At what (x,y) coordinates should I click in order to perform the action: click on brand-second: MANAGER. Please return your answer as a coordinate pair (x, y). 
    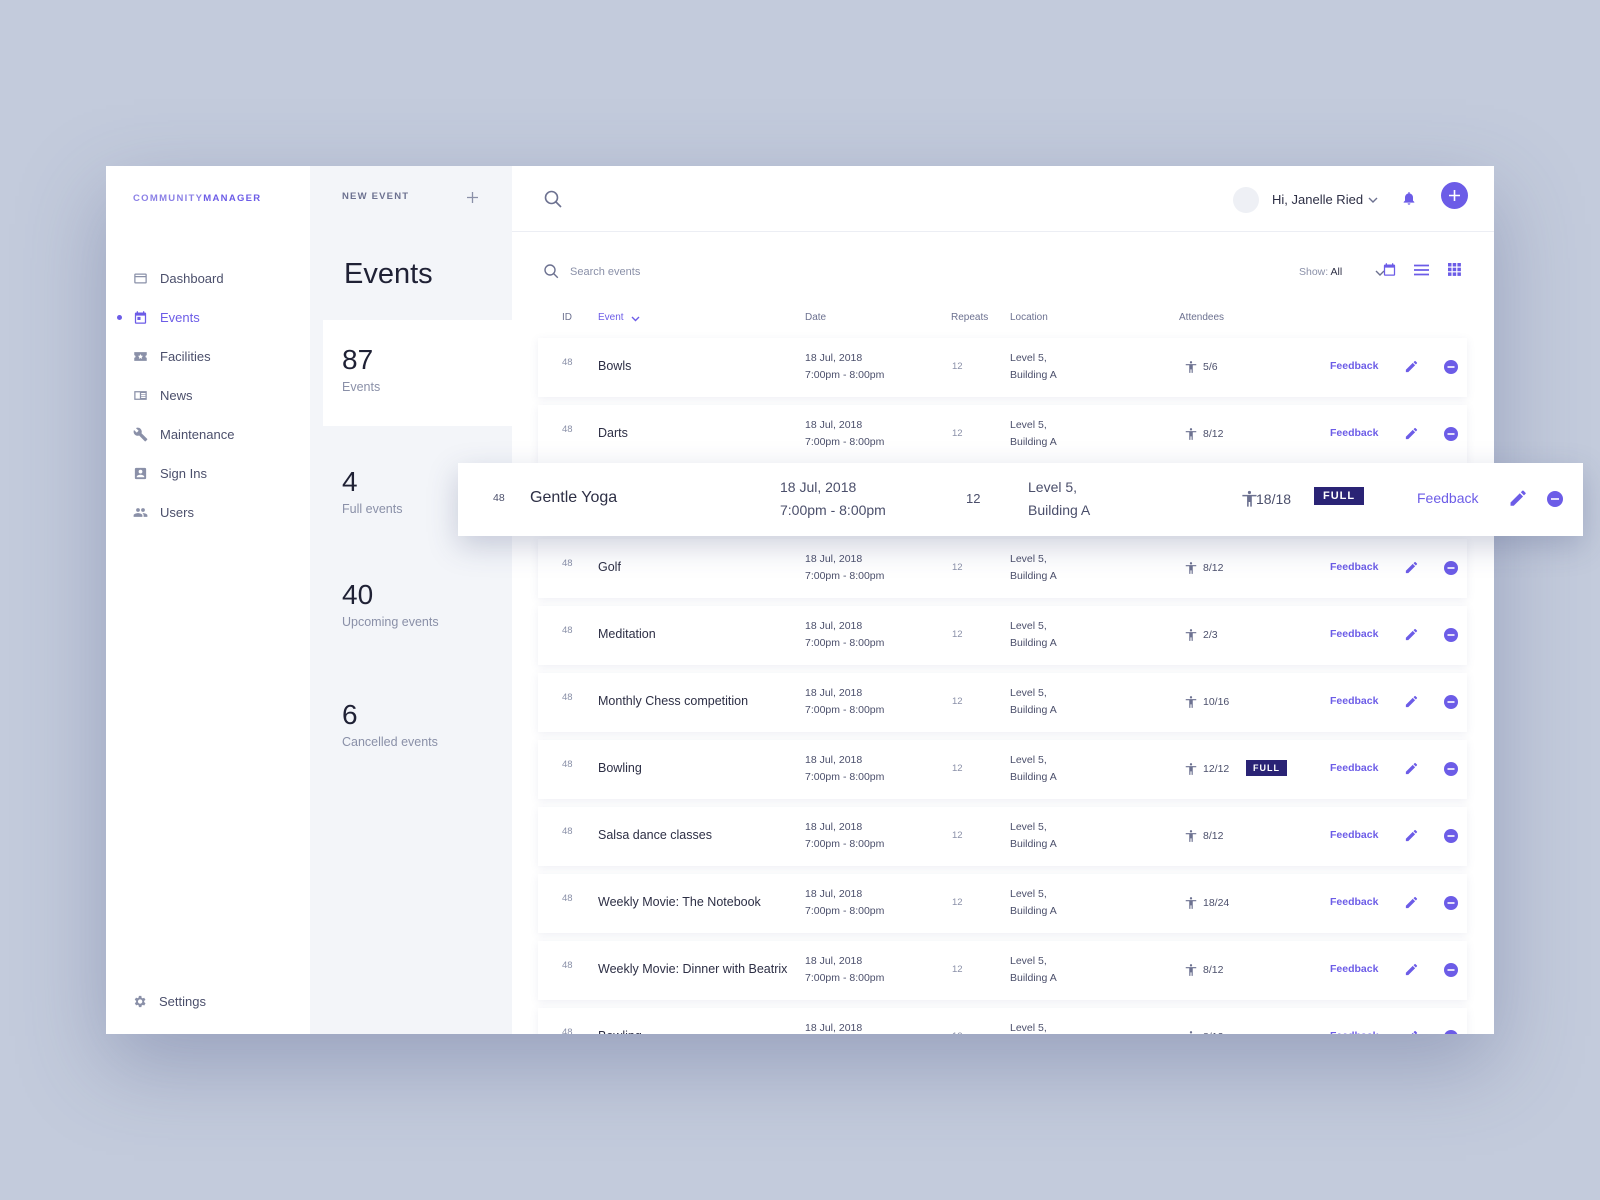
    Looking at the image, I should click on (232, 198).